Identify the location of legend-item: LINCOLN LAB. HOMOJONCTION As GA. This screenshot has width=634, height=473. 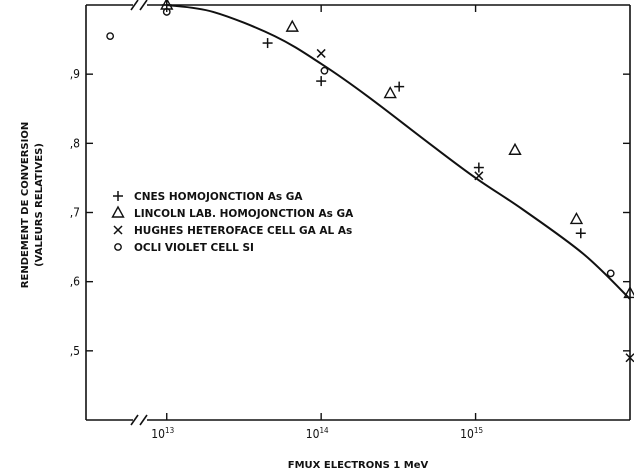
(232, 212).